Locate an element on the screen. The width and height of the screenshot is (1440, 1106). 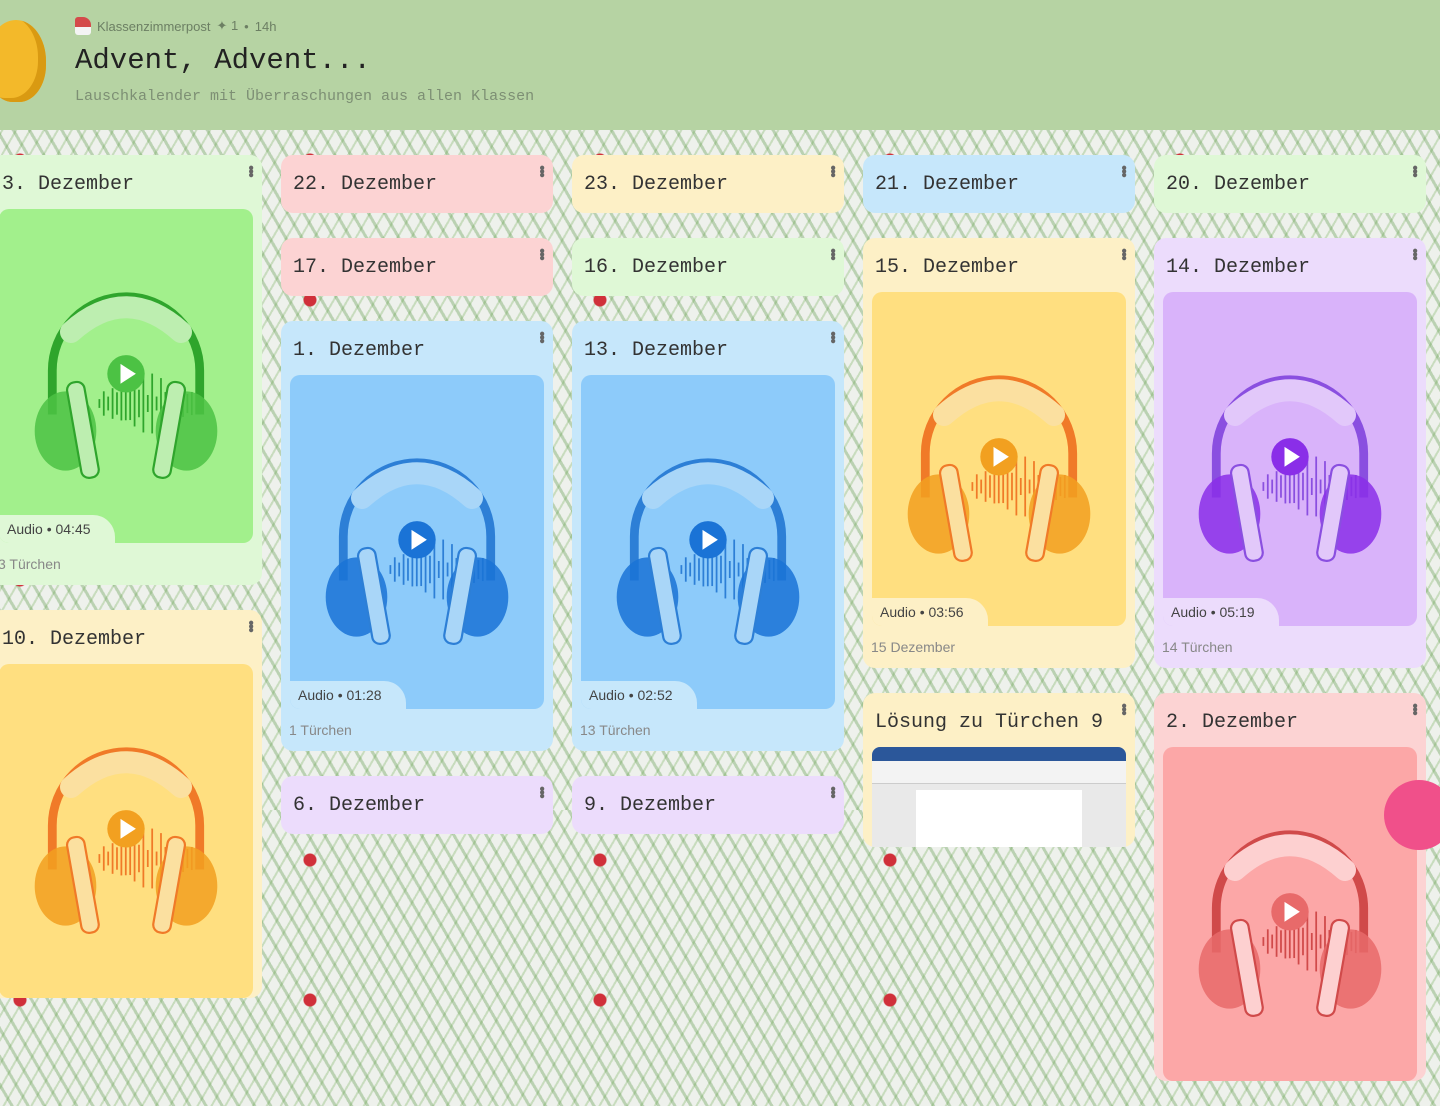
card-title: 17. Dezember is located at coordinates (365, 267).